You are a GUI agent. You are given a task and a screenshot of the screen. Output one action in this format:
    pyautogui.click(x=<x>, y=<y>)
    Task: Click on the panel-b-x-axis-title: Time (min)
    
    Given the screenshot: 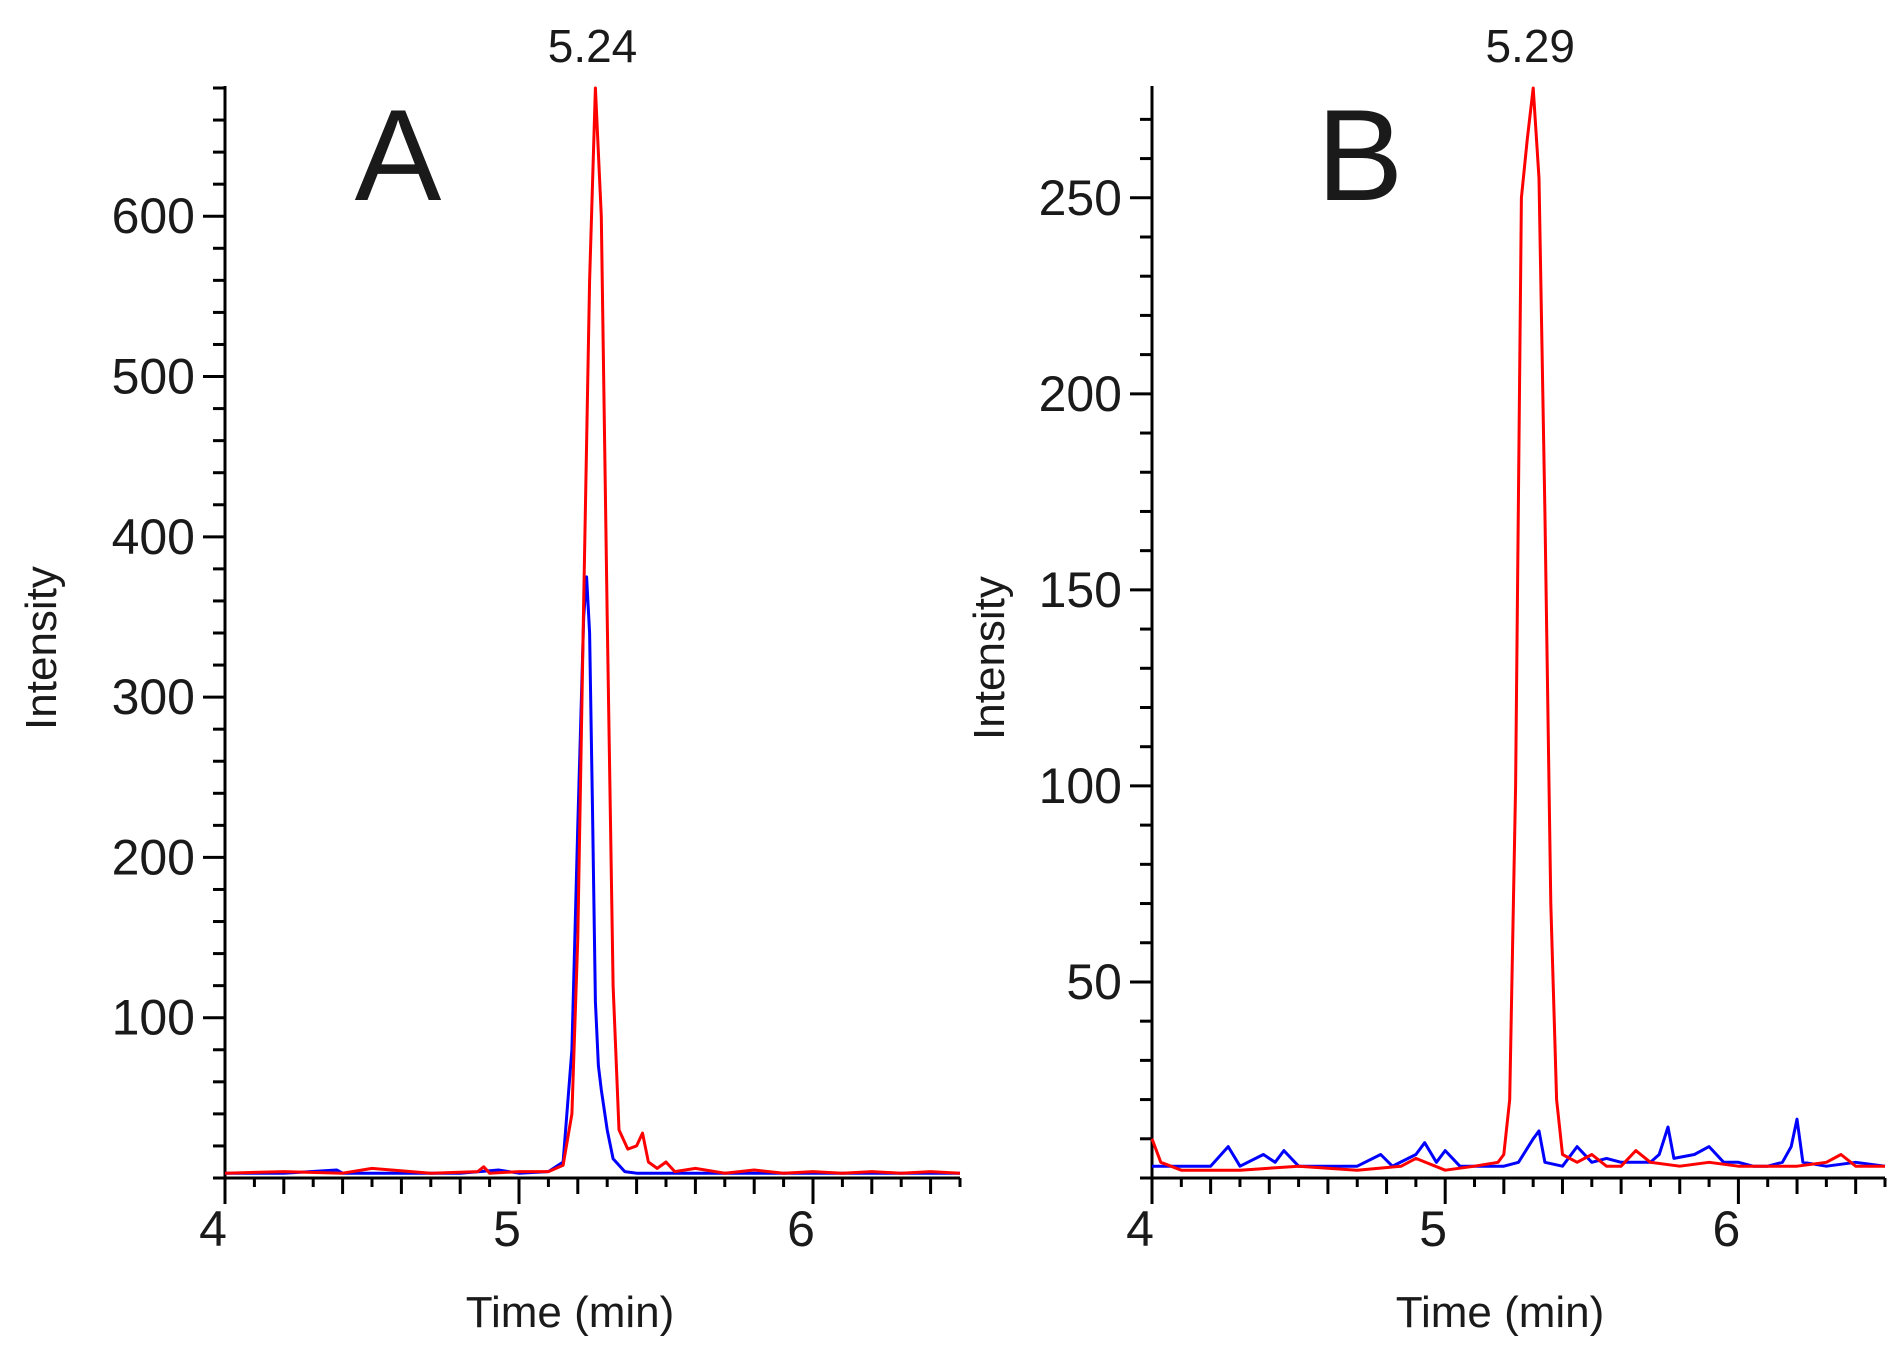 What is the action you would take?
    pyautogui.click(x=1500, y=1312)
    